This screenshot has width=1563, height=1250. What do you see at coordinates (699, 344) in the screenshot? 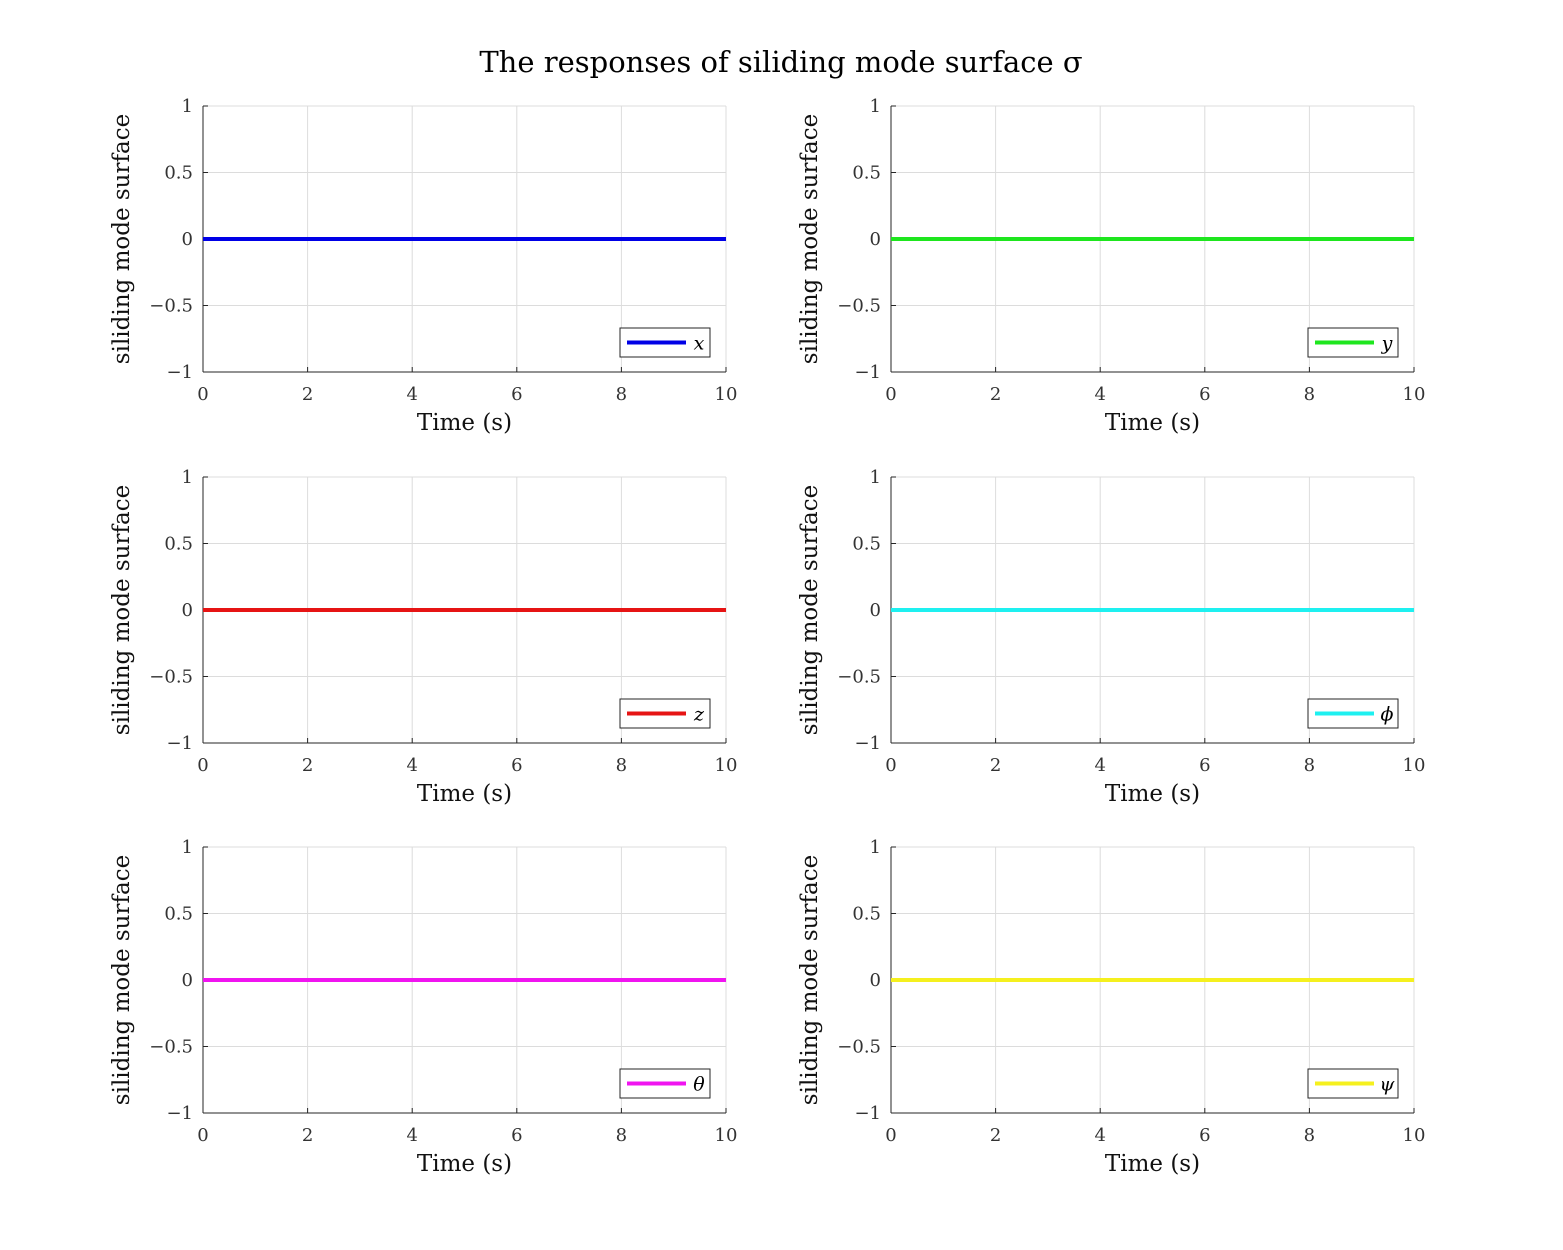
I see `legend-label: x` at bounding box center [699, 344].